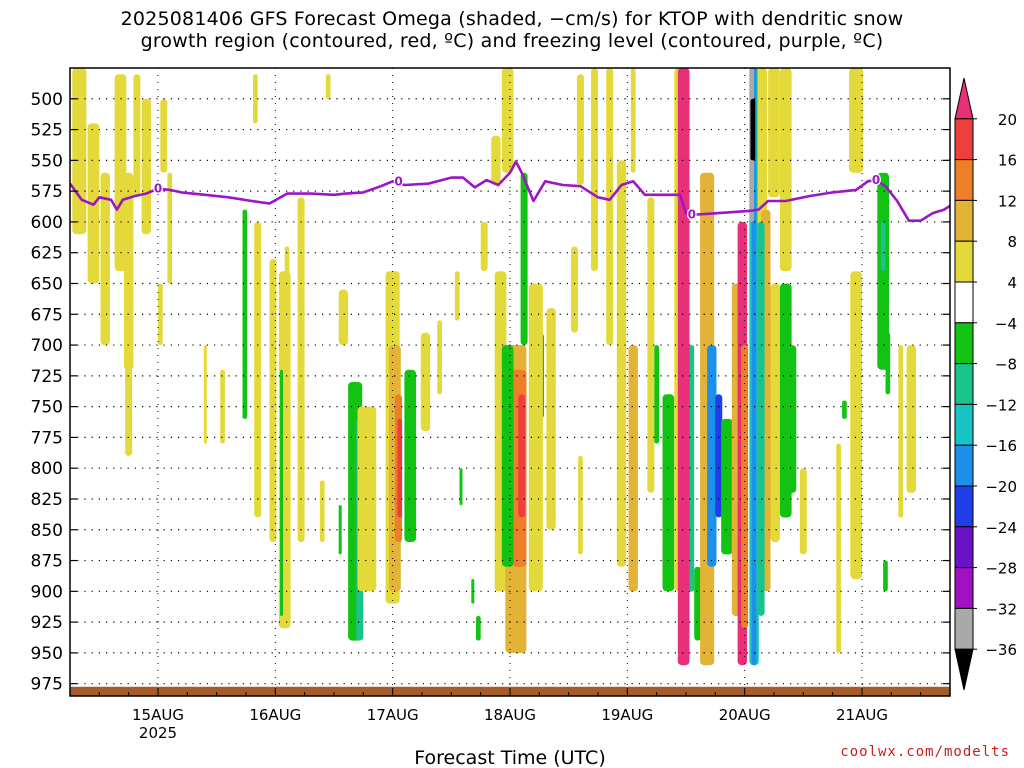 Image resolution: width=1024 pixels, height=768 pixels. What do you see at coordinates (1001, 569) in the screenshot?
I see `colorbar-label: −28` at bounding box center [1001, 569].